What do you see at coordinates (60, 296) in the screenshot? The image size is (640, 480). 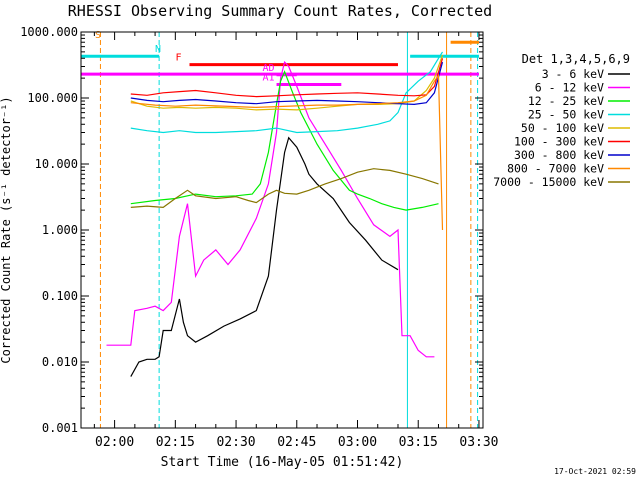 I see `y-tick-label: 0.100` at bounding box center [60, 296].